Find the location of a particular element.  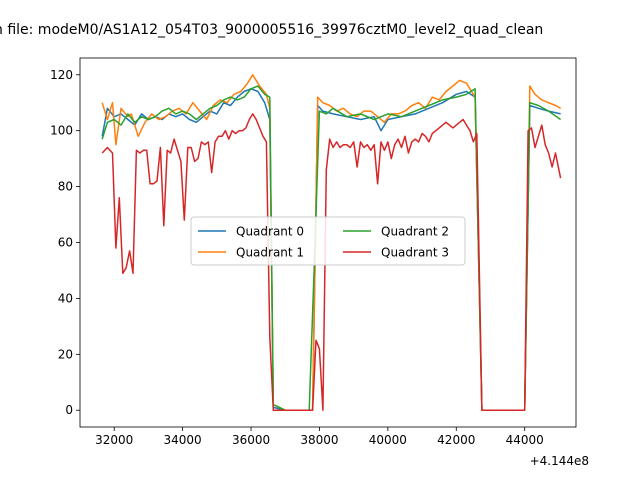

x-axis-offset-label: +4.144e8 is located at coordinates (559, 461).